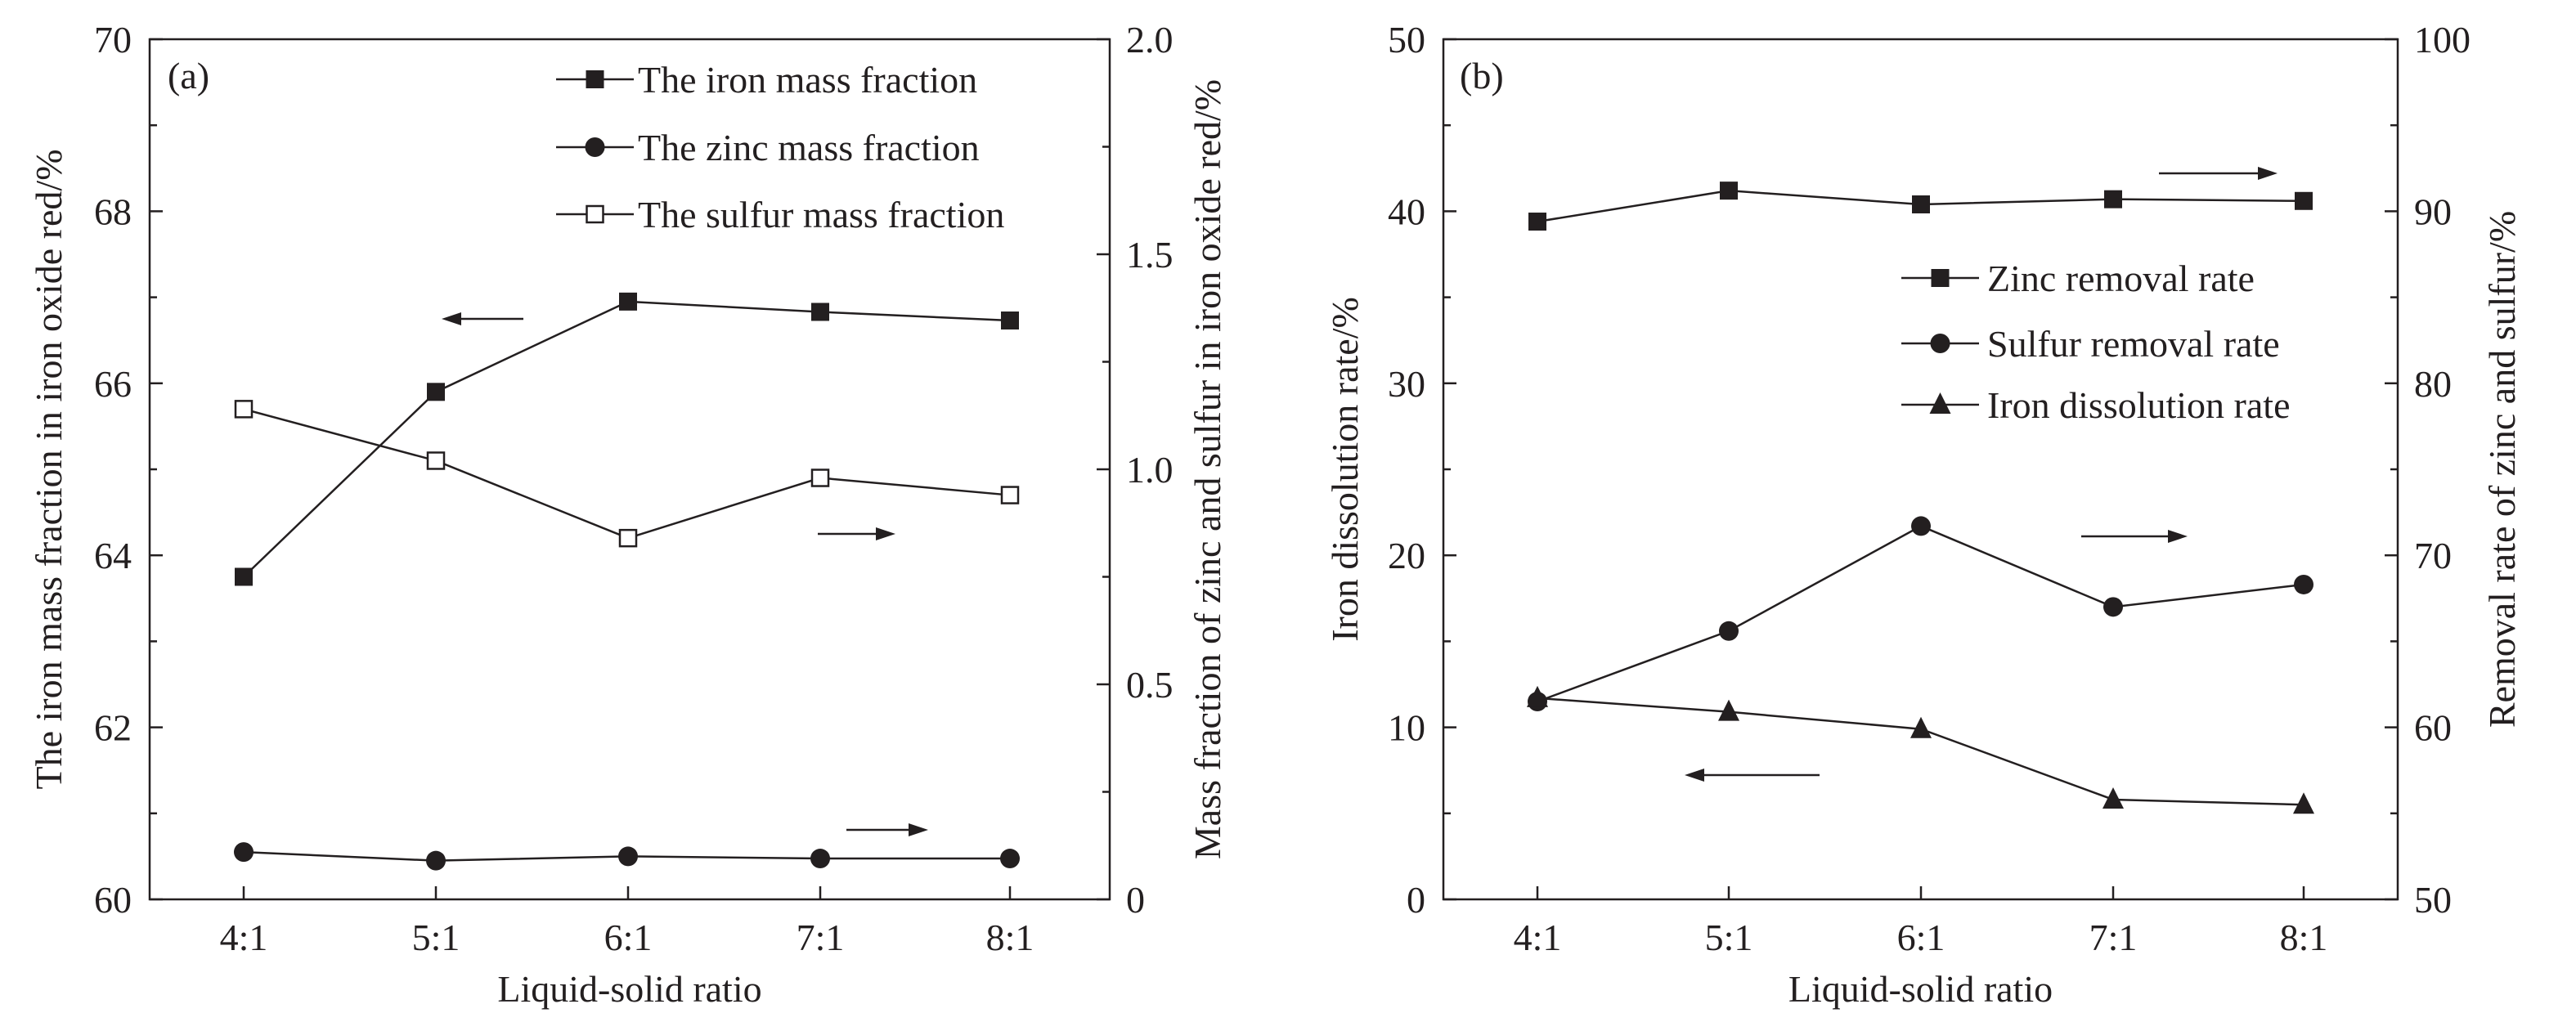  What do you see at coordinates (188, 75) in the screenshot?
I see `panel-a-panel-label: (a)` at bounding box center [188, 75].